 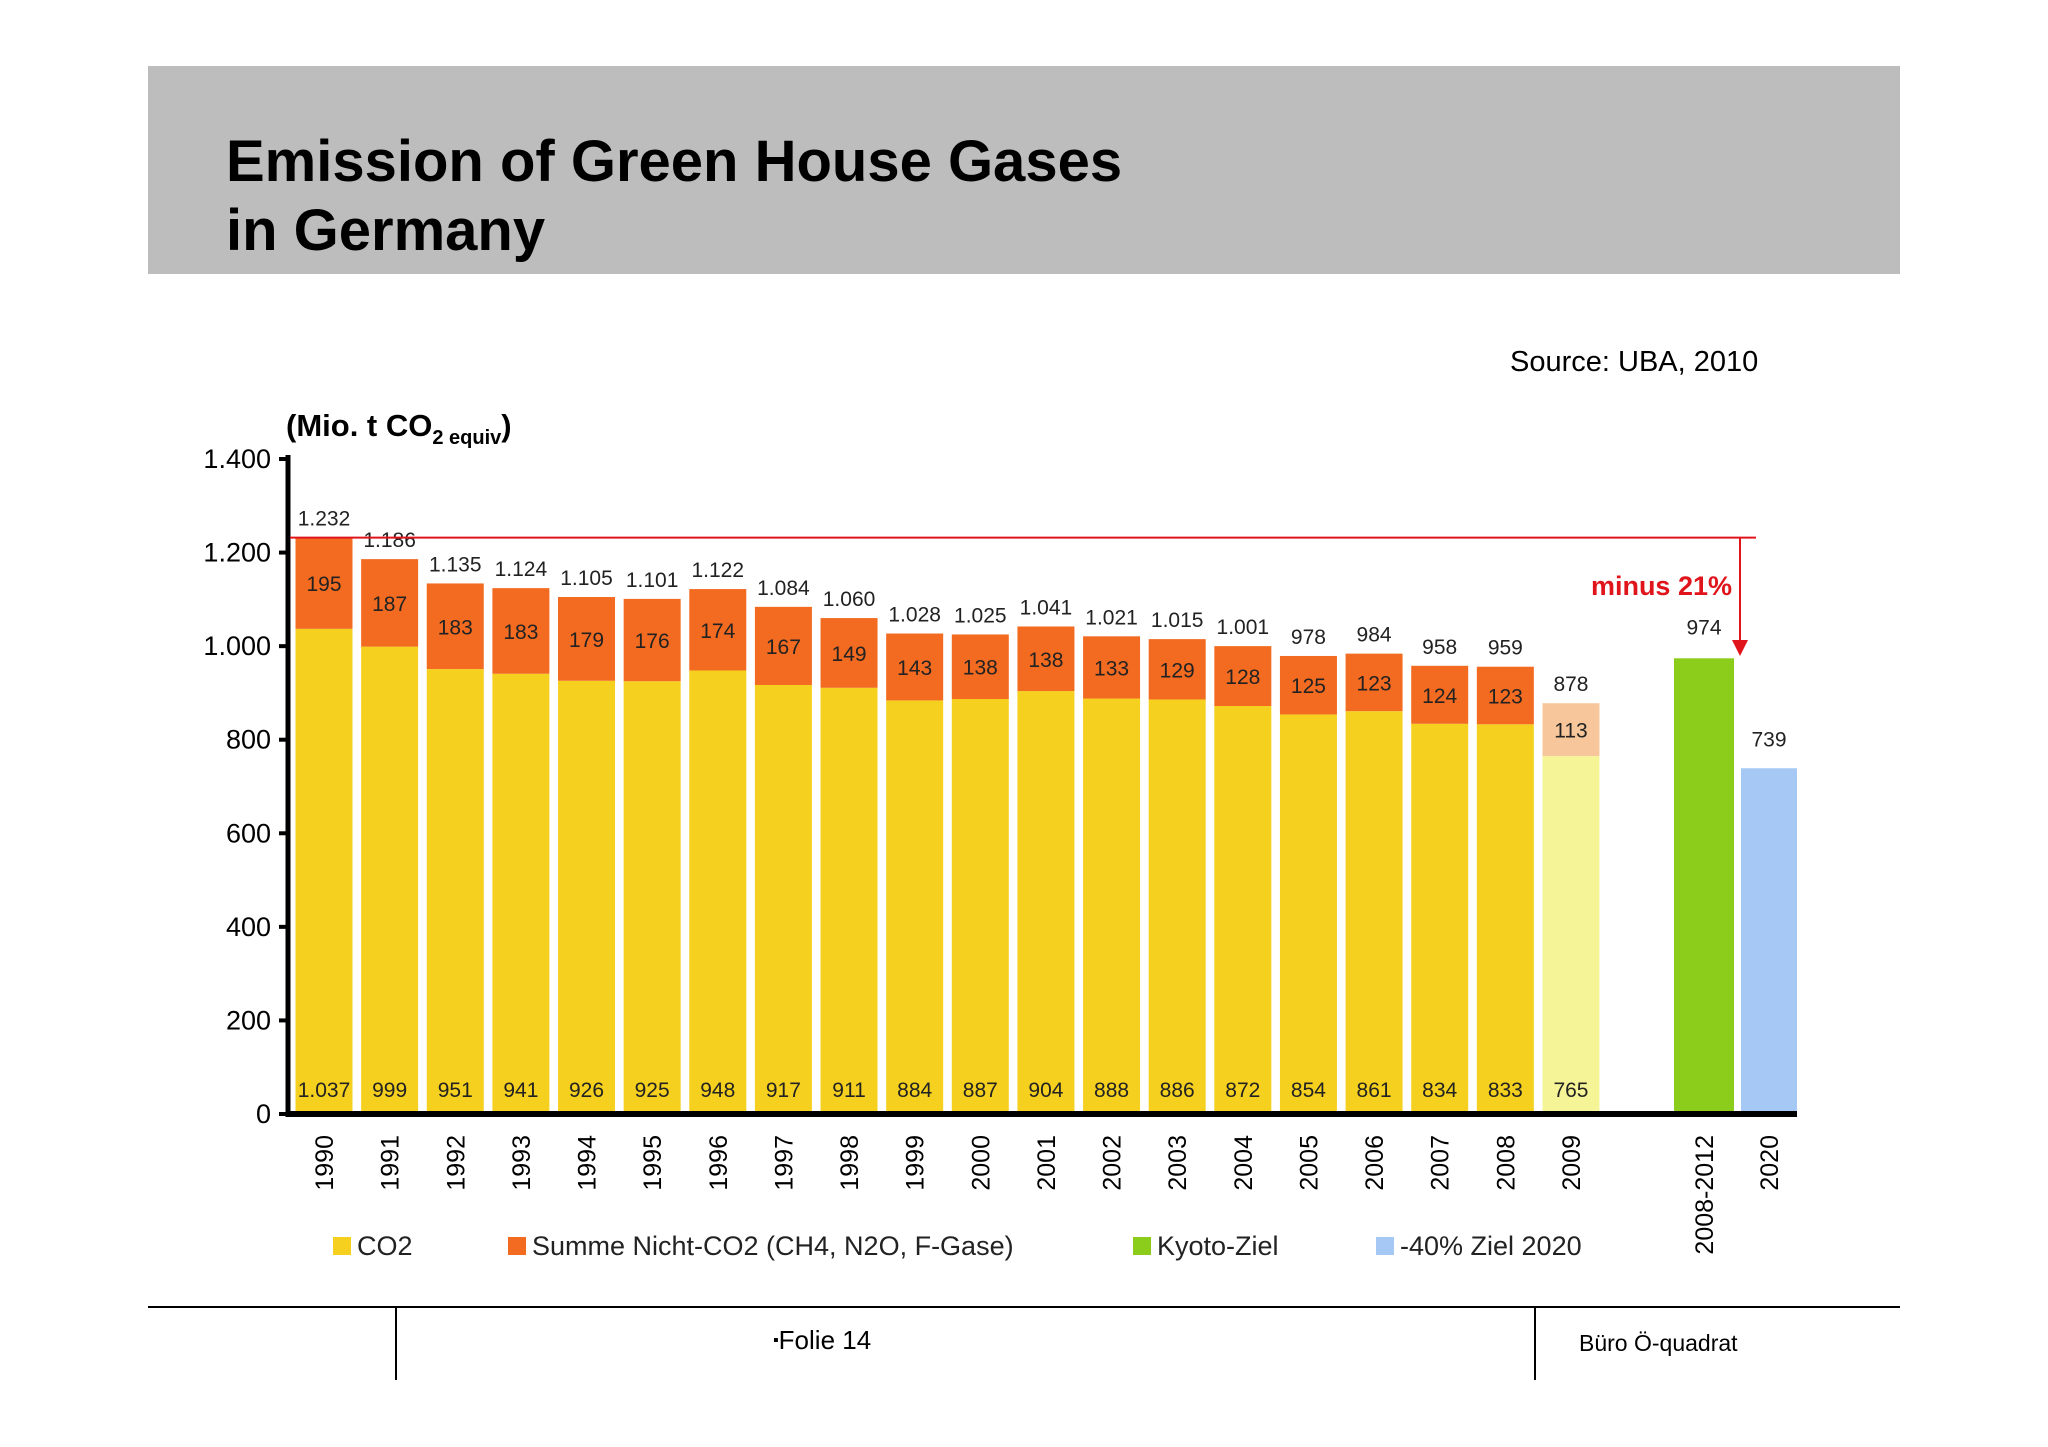 What do you see at coordinates (389, 604) in the screenshot?
I see `label-non-co2-1991: 187` at bounding box center [389, 604].